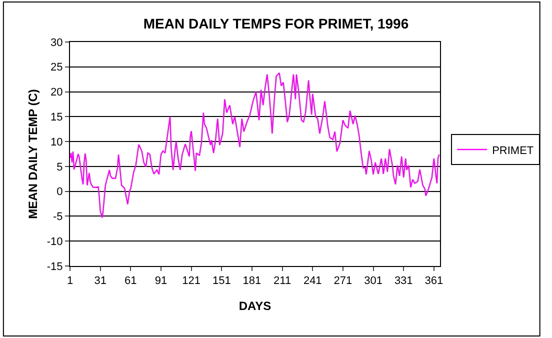  I want to click on y-tick-label: -15, so click(54, 266).